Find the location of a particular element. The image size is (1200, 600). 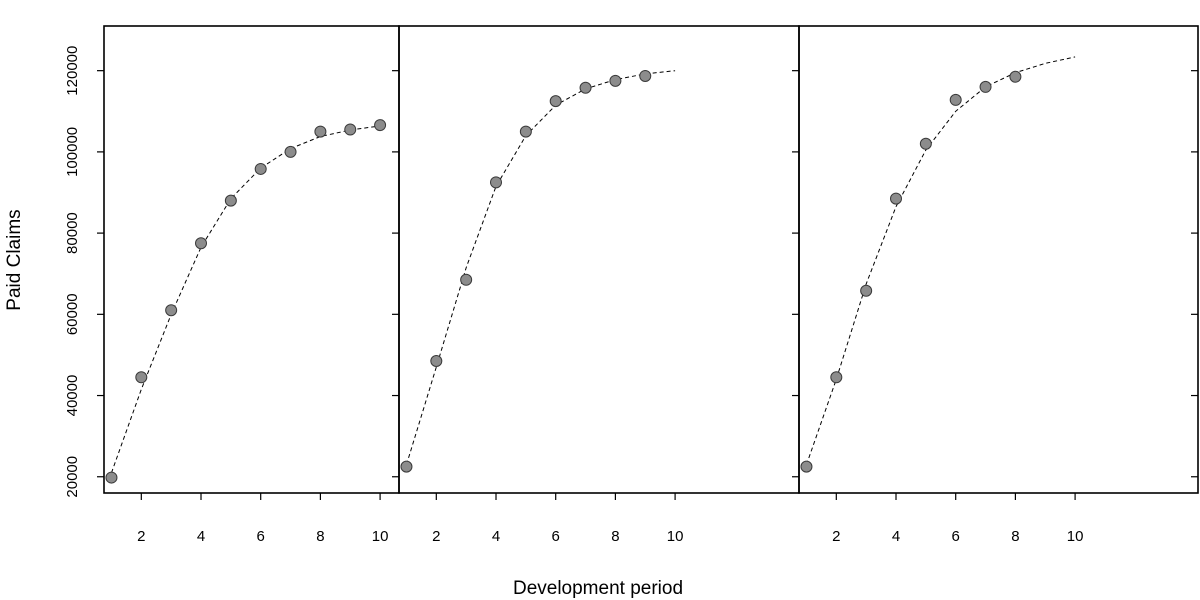

y-tick-label: 100000 is located at coordinates (72, 152).